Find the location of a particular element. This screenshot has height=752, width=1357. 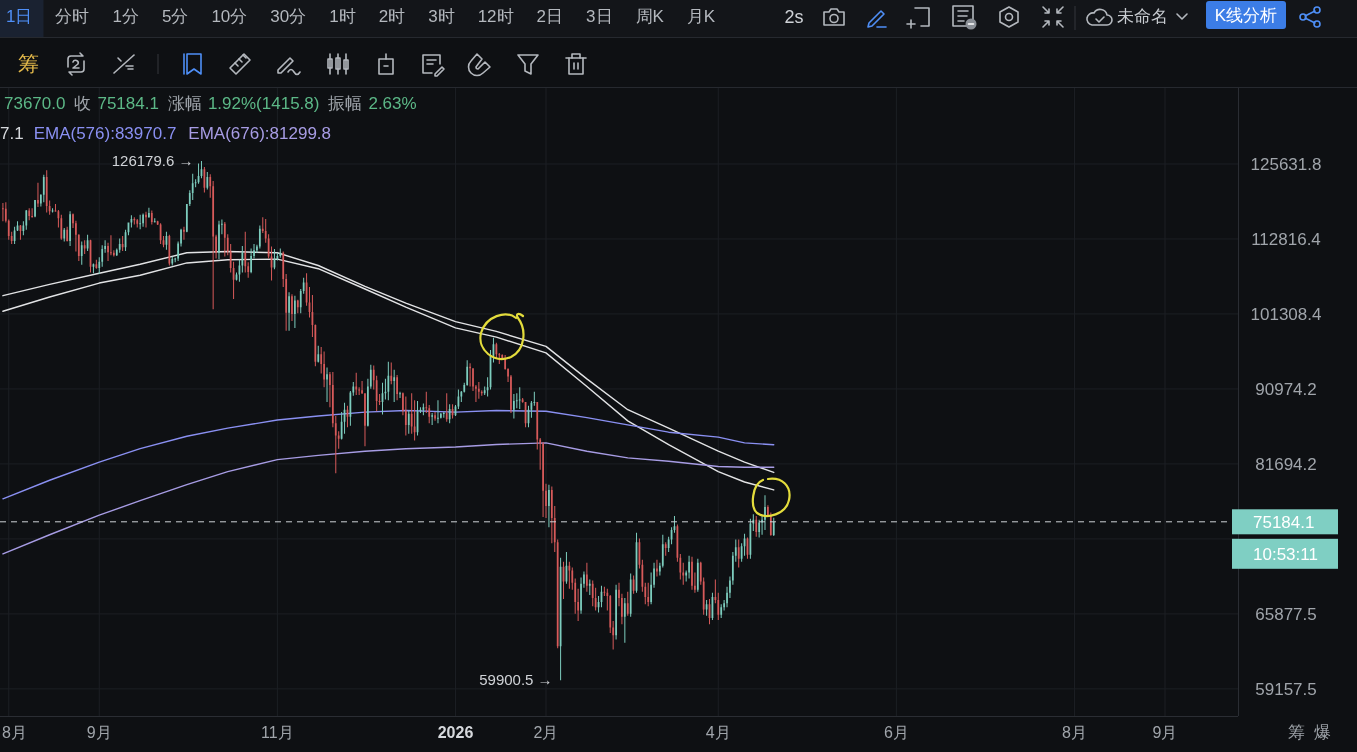

text: 2s is located at coordinates (794, 17).